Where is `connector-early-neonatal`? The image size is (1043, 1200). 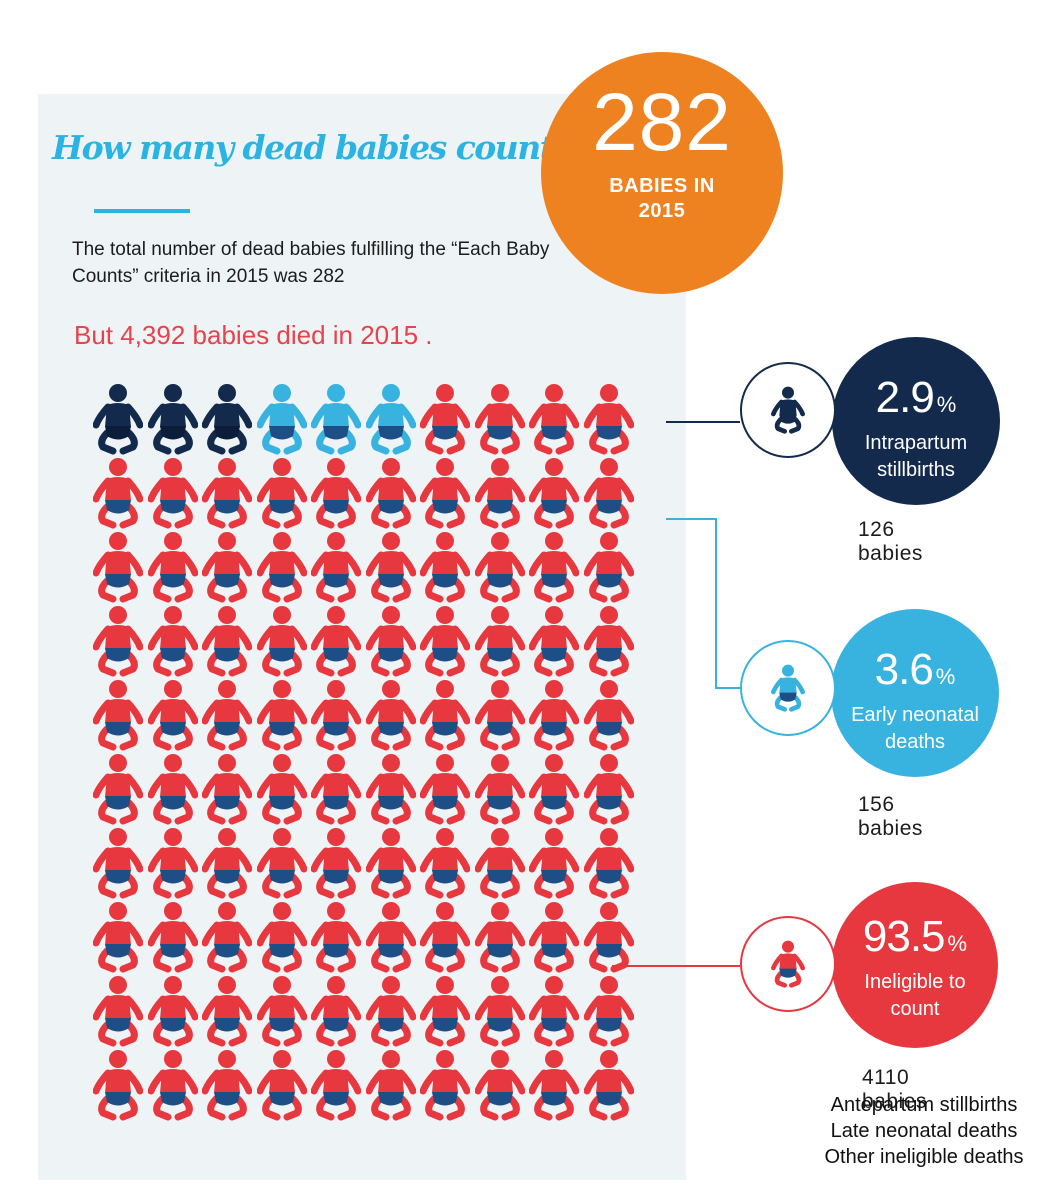
connector-early-neonatal is located at coordinates (703, 603).